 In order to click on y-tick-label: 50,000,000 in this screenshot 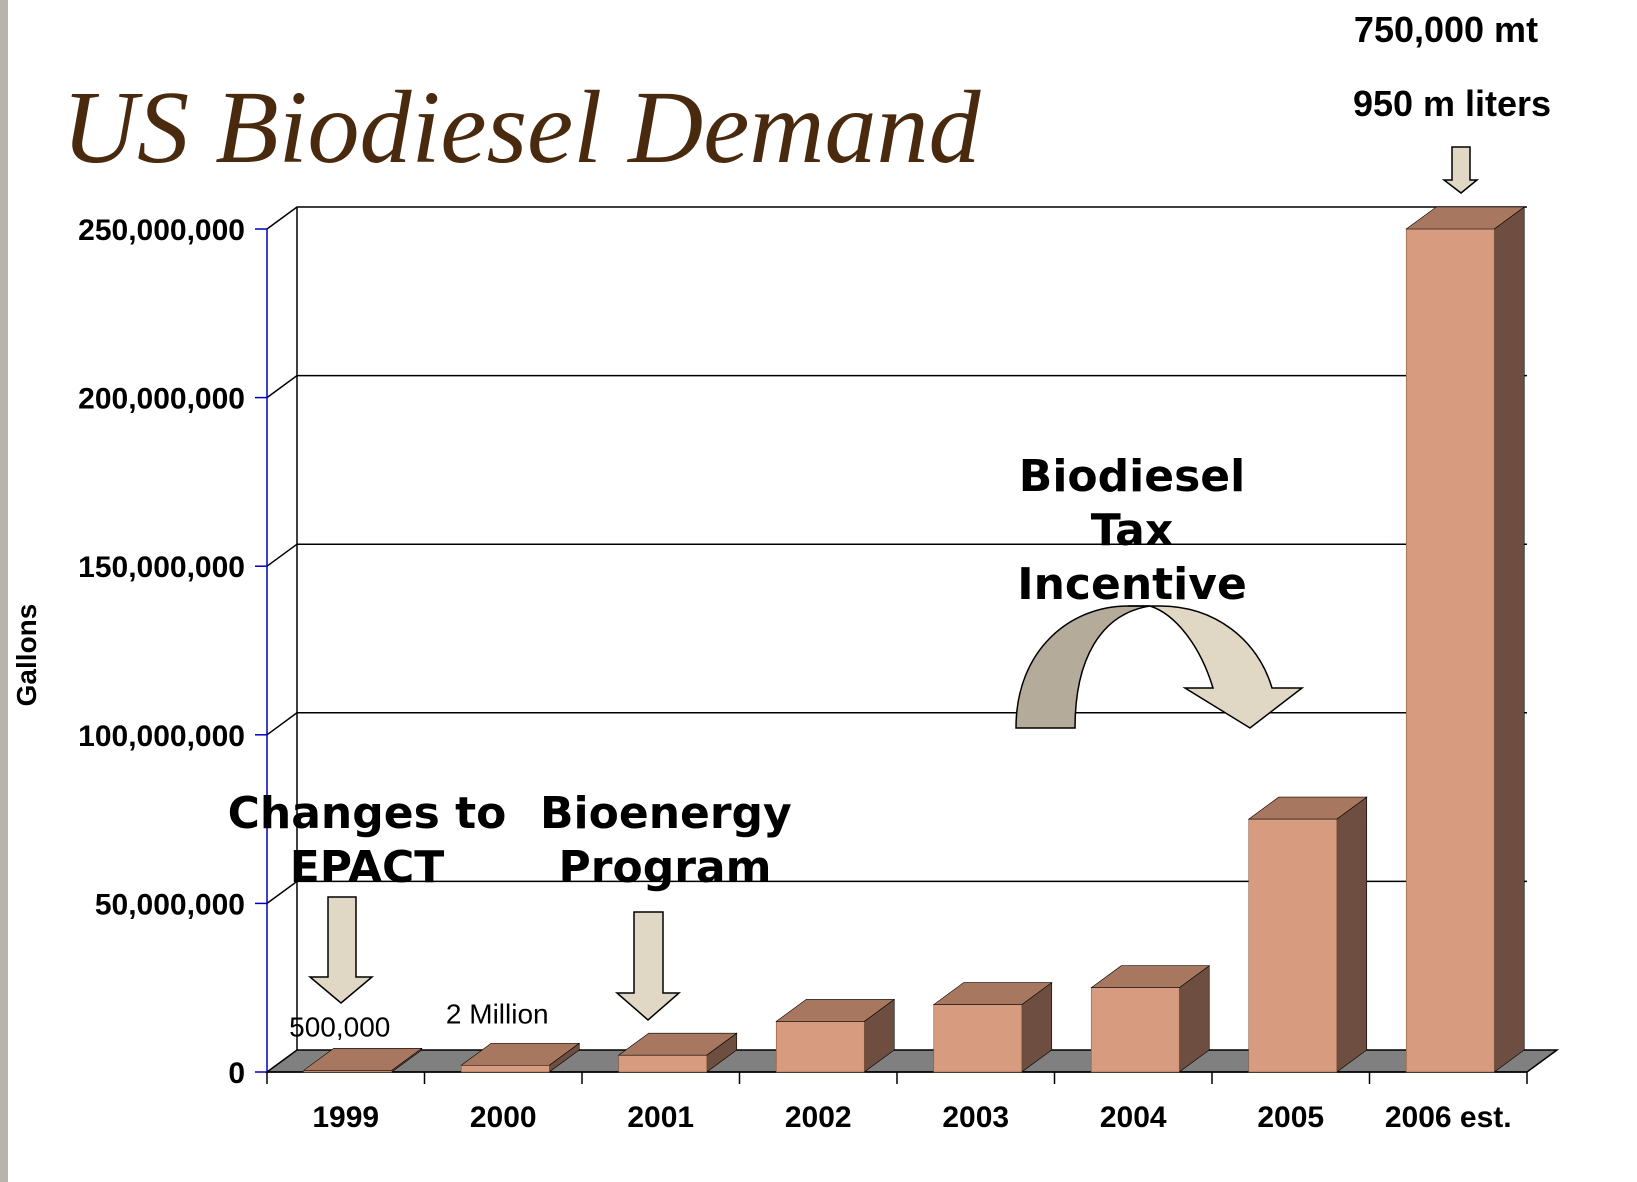, I will do `click(170, 904)`.